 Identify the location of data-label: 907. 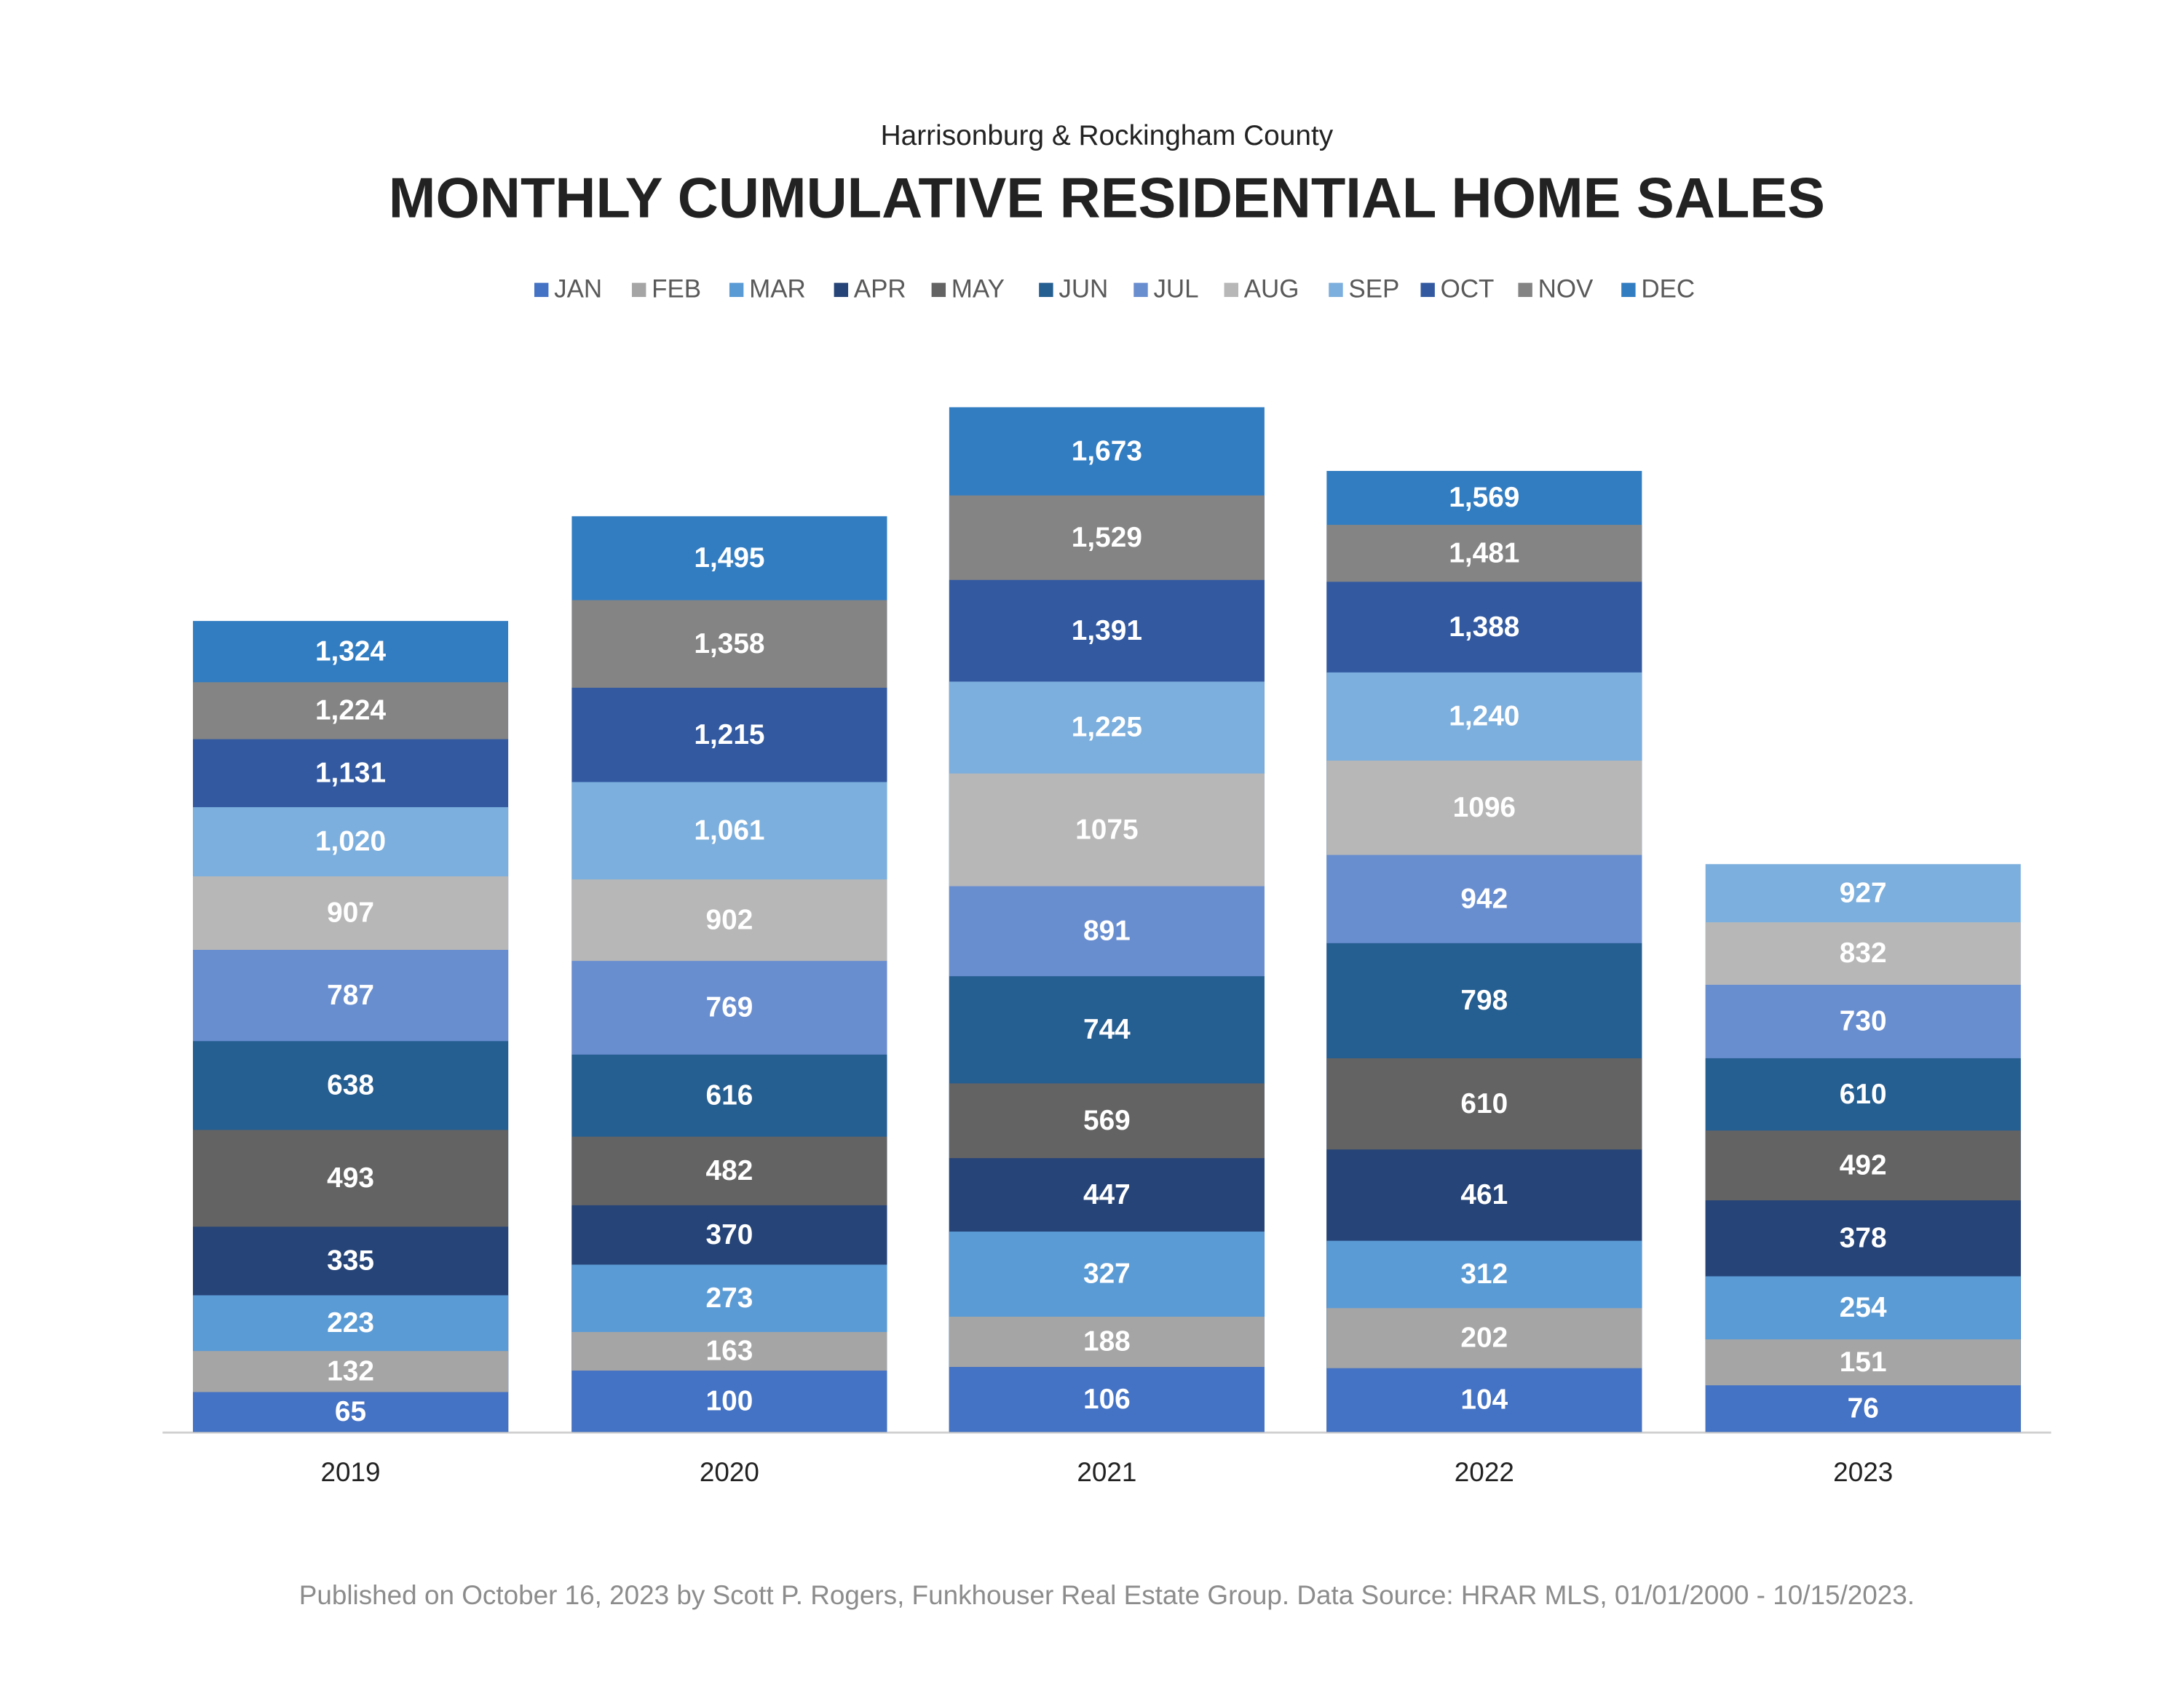
(350, 913).